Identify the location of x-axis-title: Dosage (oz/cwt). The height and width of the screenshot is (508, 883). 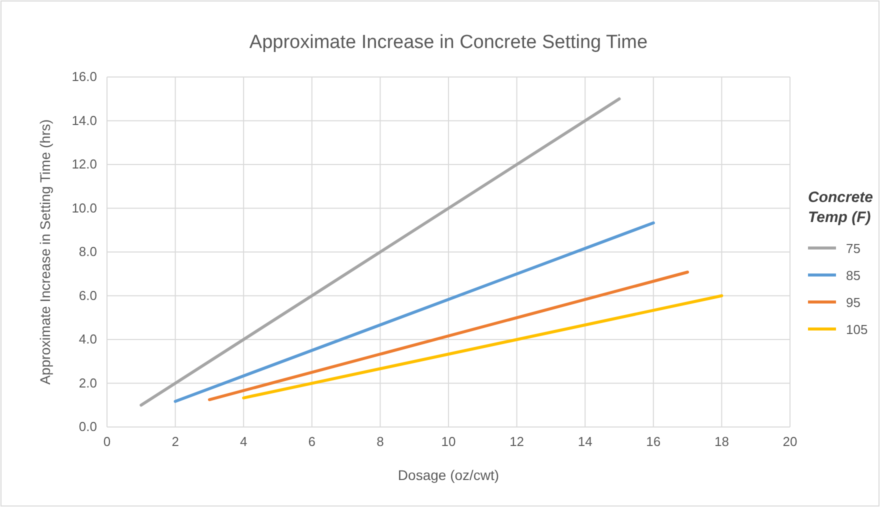
(449, 475).